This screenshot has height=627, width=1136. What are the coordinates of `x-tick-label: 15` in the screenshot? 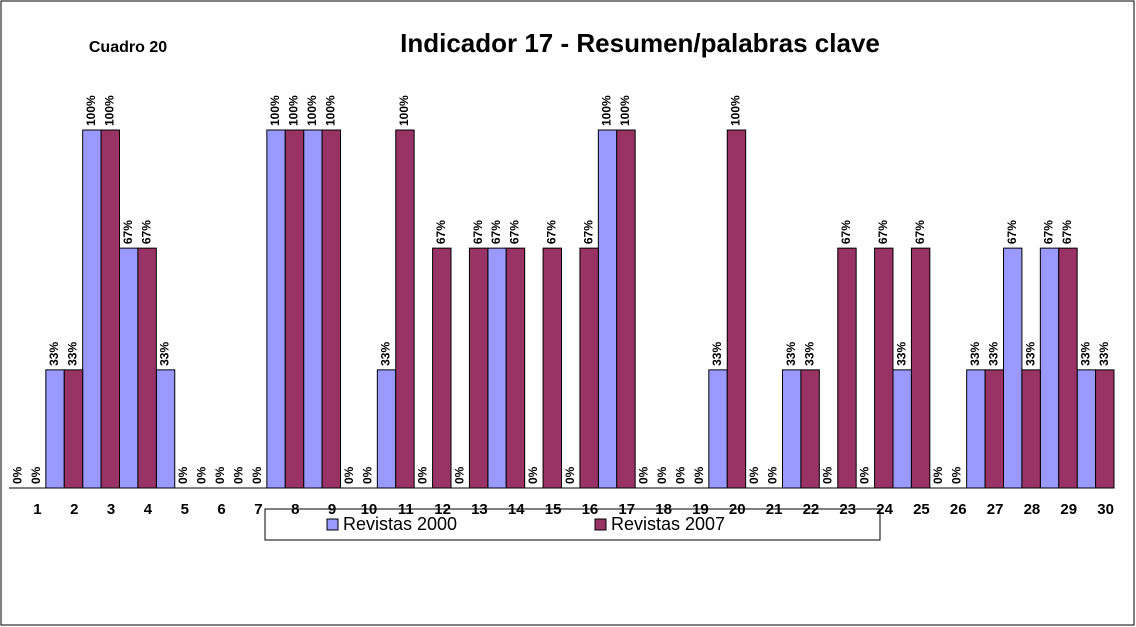 It's located at (553, 509).